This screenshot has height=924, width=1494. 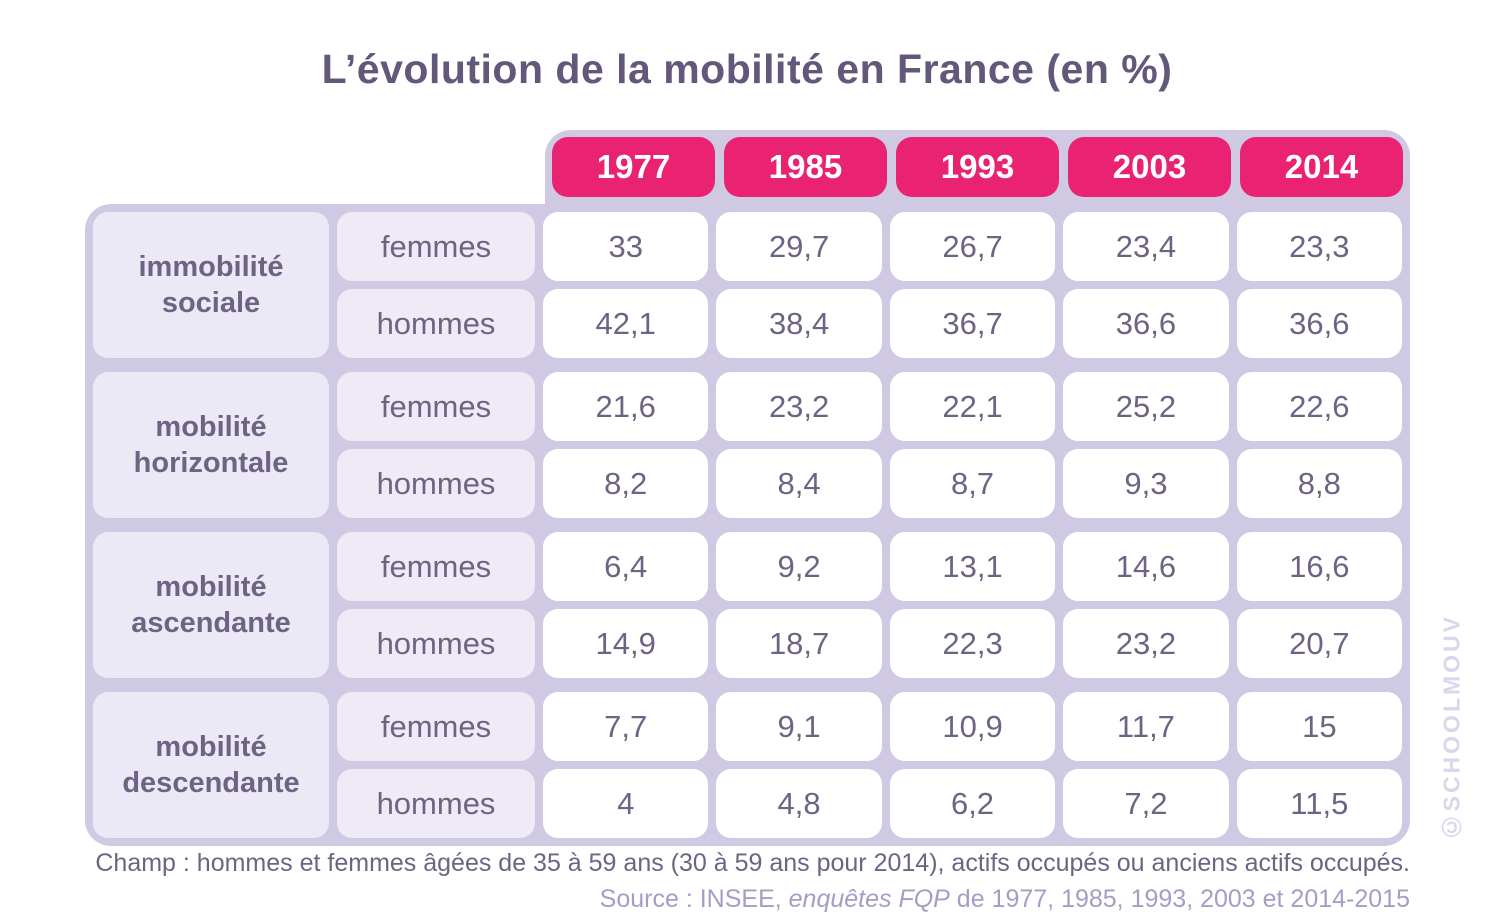 I want to click on year-header-cell: 2003, so click(x=1149, y=167).